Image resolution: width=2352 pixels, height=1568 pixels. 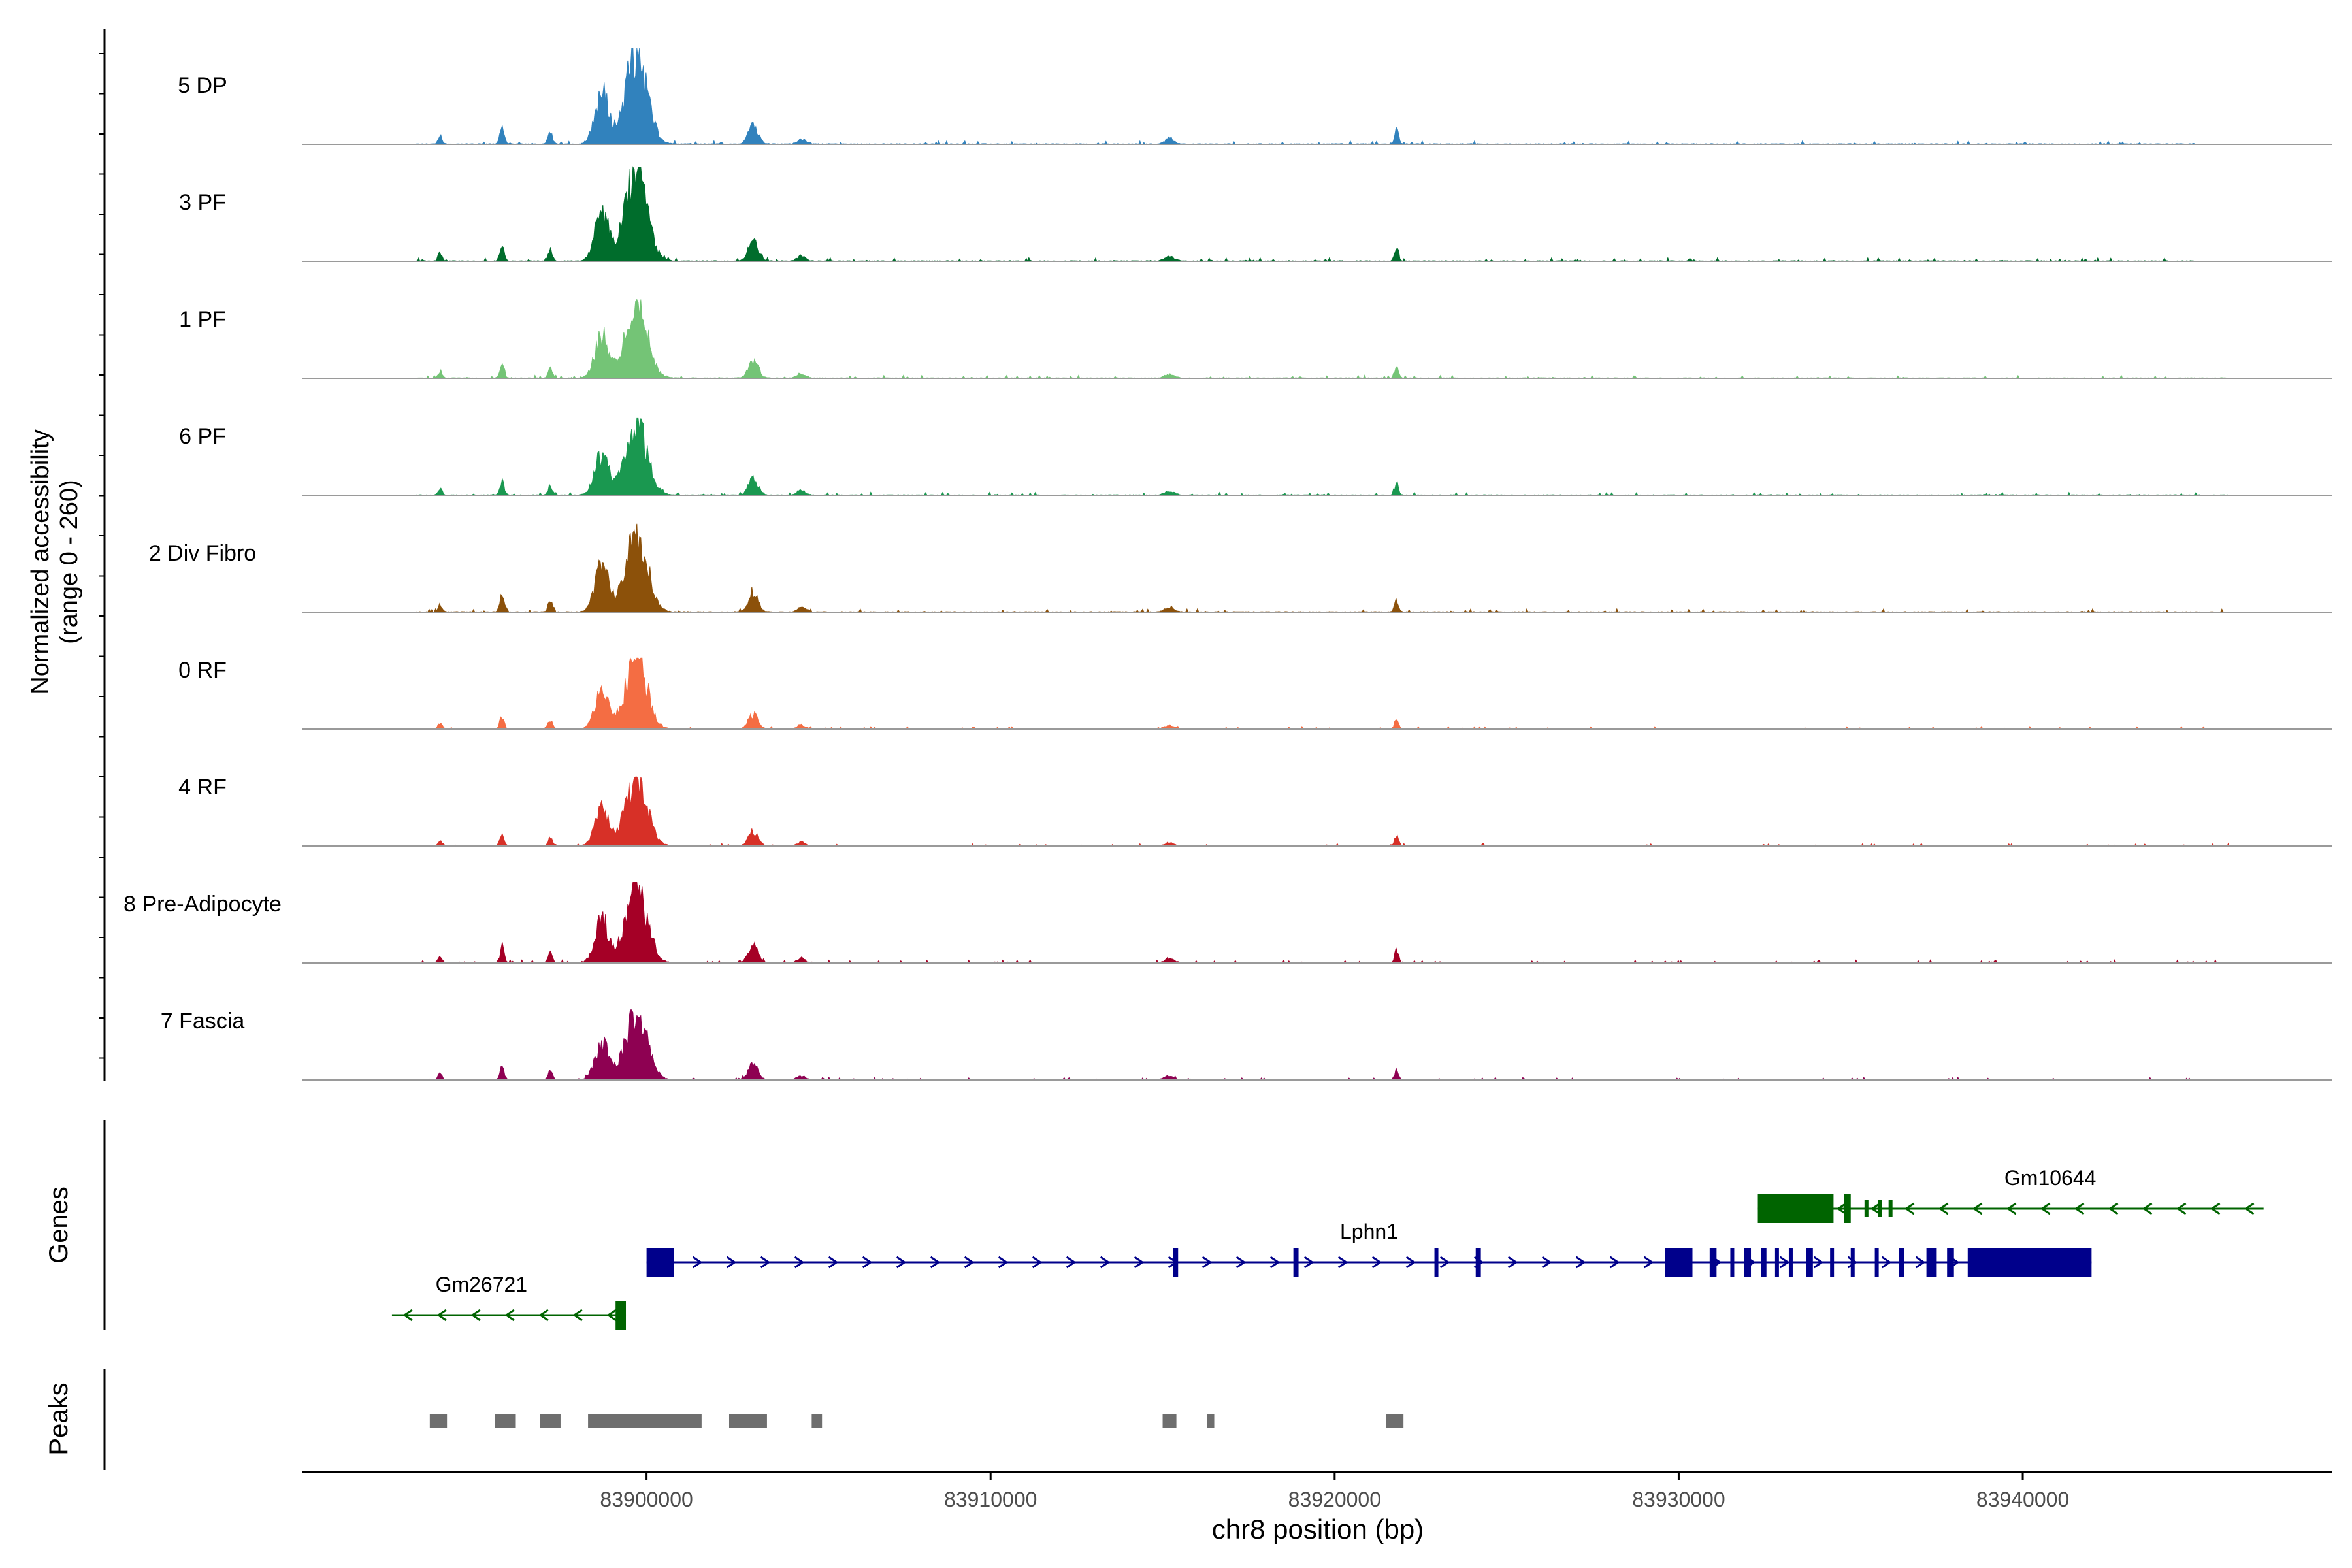 I want to click on x-axis-title: chr8 position (bp), so click(x=1318, y=1529).